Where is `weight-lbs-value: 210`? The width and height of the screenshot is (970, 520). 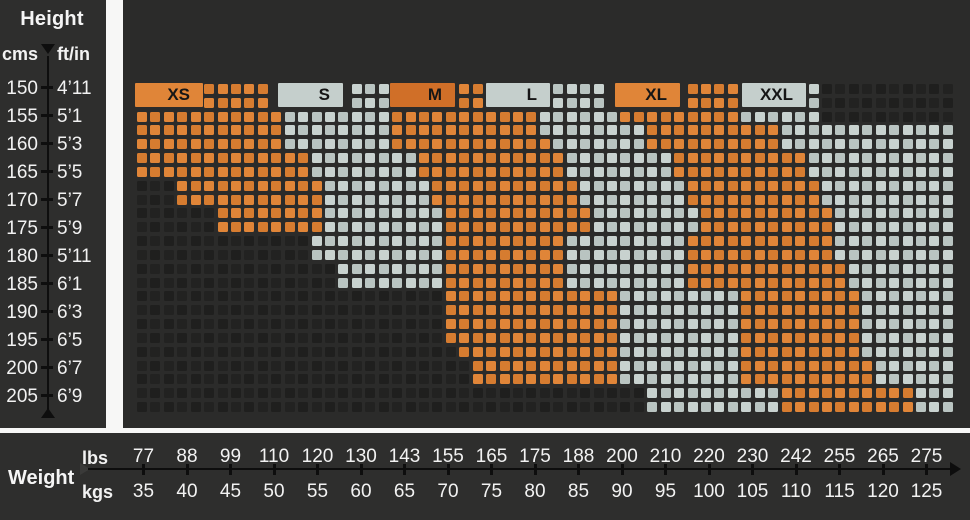 weight-lbs-value: 210 is located at coordinates (665, 456).